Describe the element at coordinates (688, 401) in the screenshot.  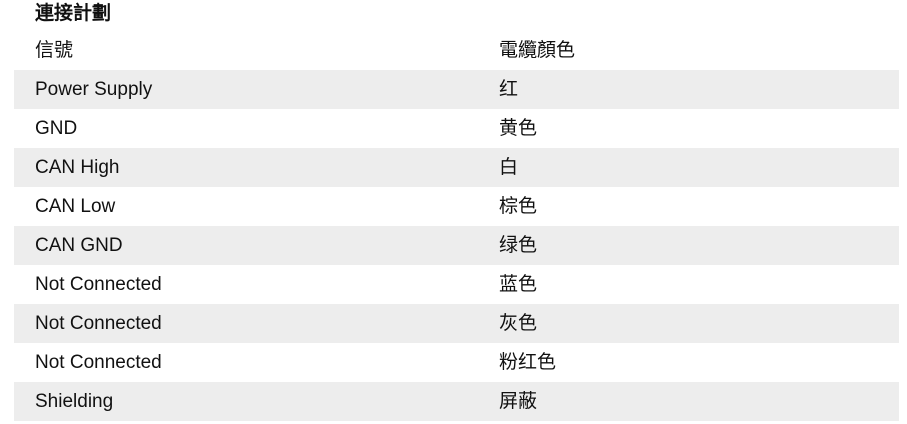
I see `cable-color-cell: 屏蔽` at that location.